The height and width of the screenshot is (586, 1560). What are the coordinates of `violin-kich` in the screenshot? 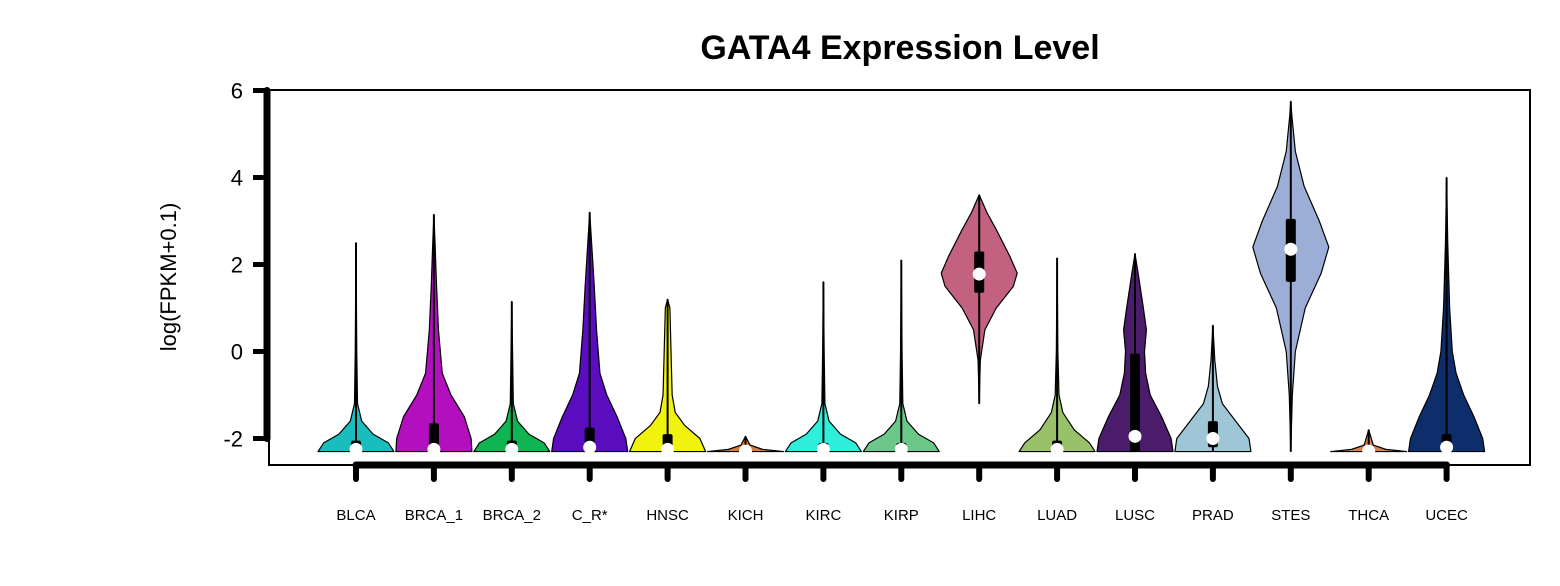 It's located at (745, 446).